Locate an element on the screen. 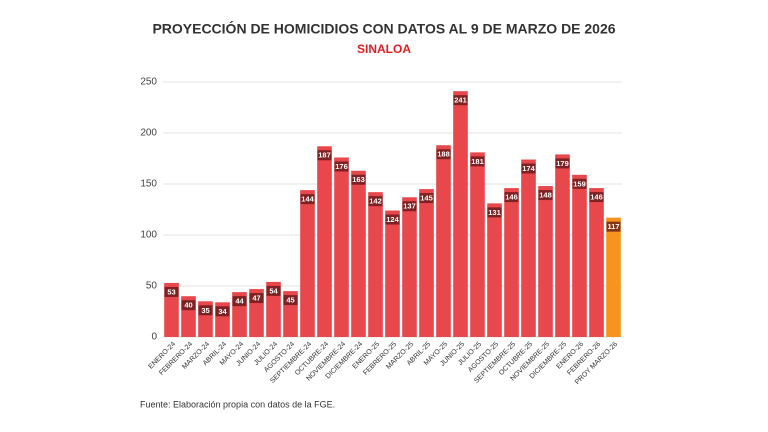  value-label: 159 is located at coordinates (579, 183).